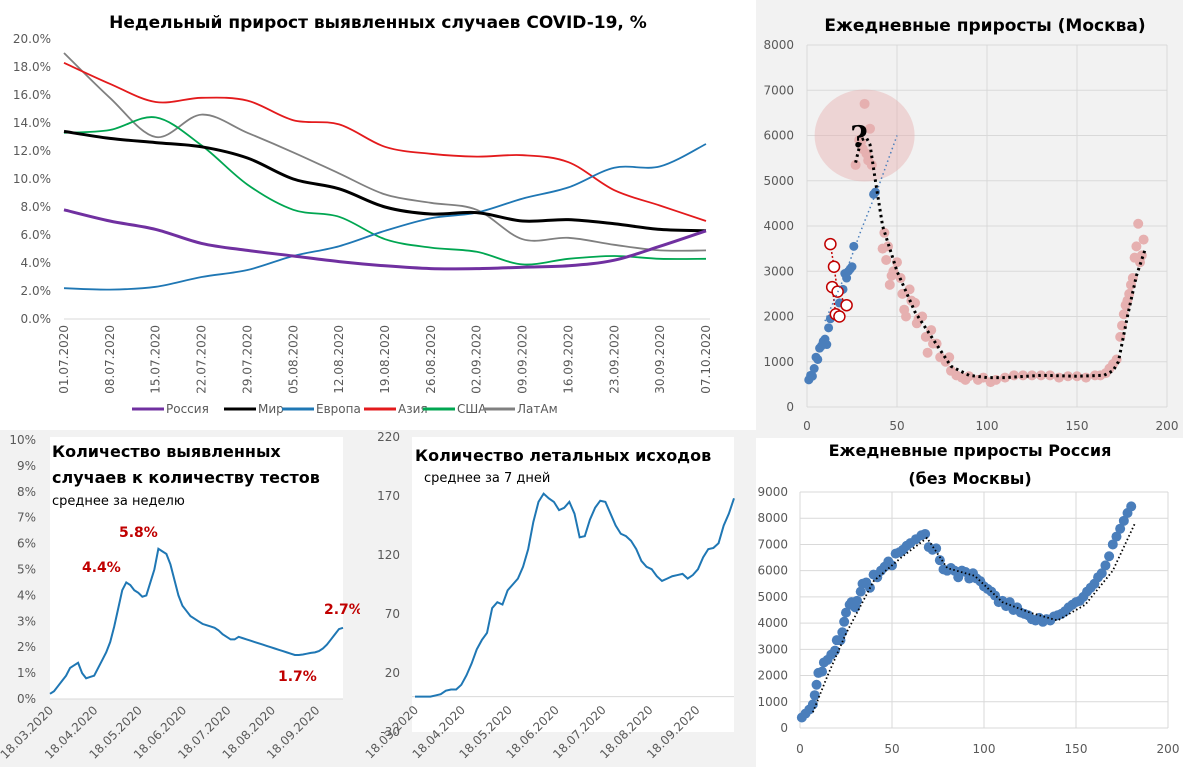 The height and width of the screenshot is (767, 1183). Describe the element at coordinates (22, 440) in the screenshot. I see `y-tick-label: 10%` at that location.